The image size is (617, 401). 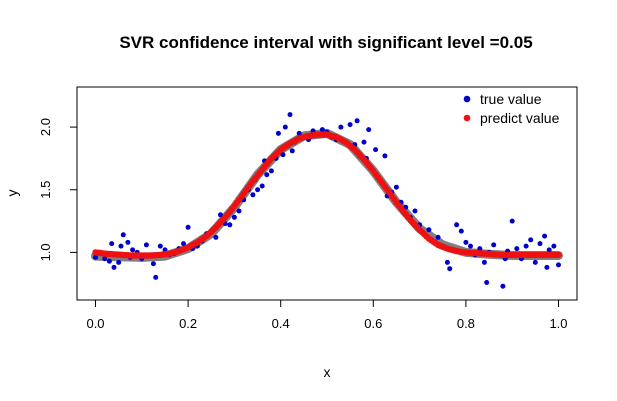 I want to click on legend: true value predict value, so click(x=511, y=108).